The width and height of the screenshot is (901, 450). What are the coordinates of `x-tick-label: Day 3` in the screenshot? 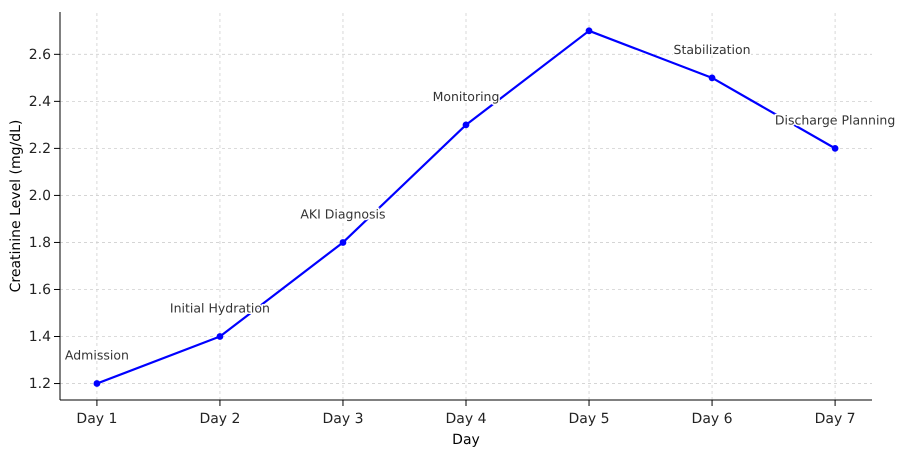 It's located at (343, 419).